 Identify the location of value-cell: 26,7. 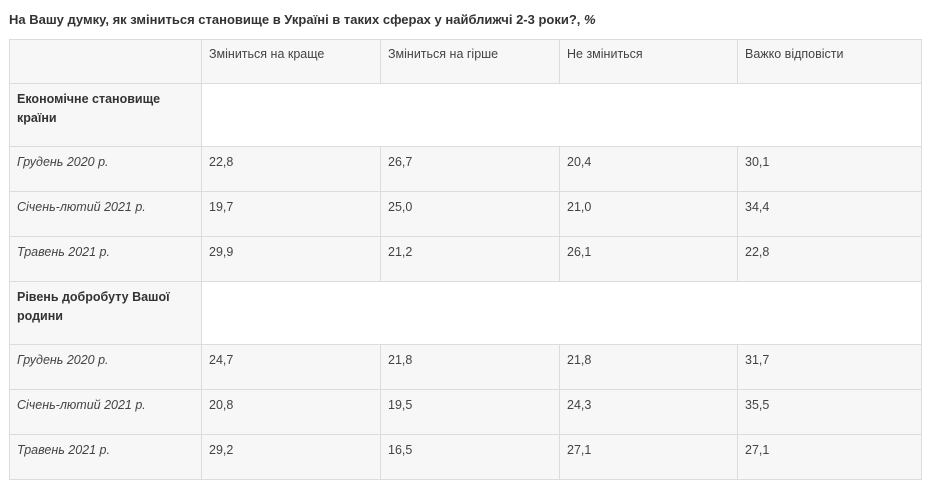
(470, 169).